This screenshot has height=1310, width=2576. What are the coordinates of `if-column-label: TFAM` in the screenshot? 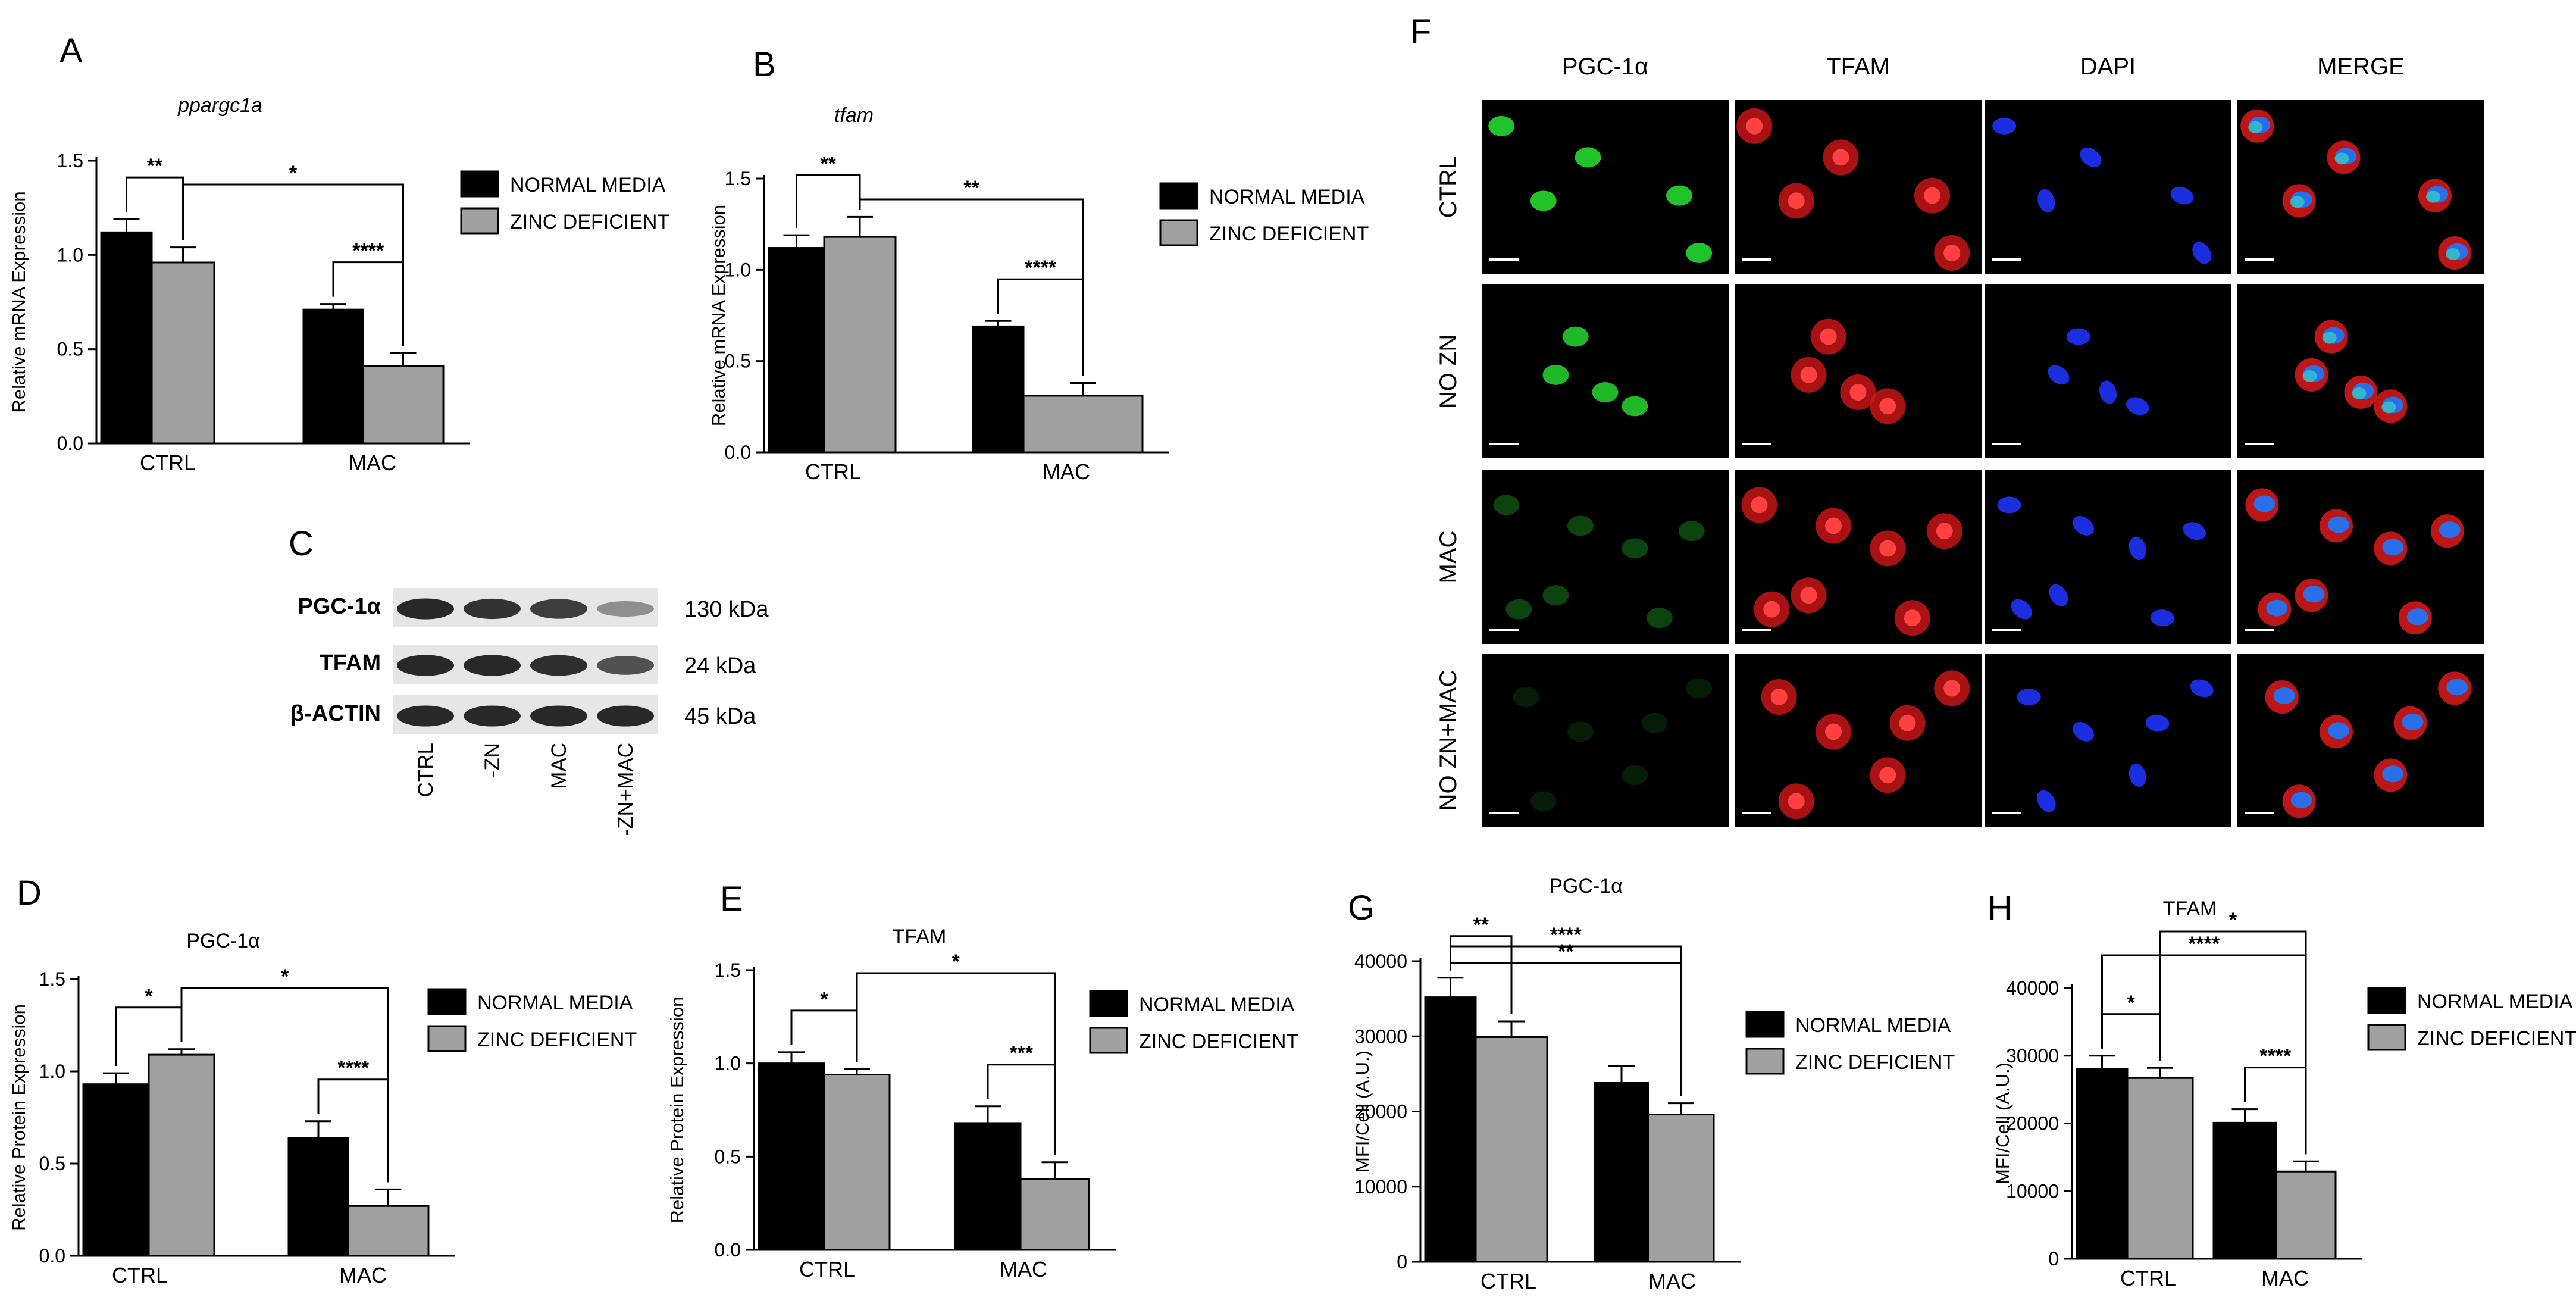 It's located at (1858, 67).